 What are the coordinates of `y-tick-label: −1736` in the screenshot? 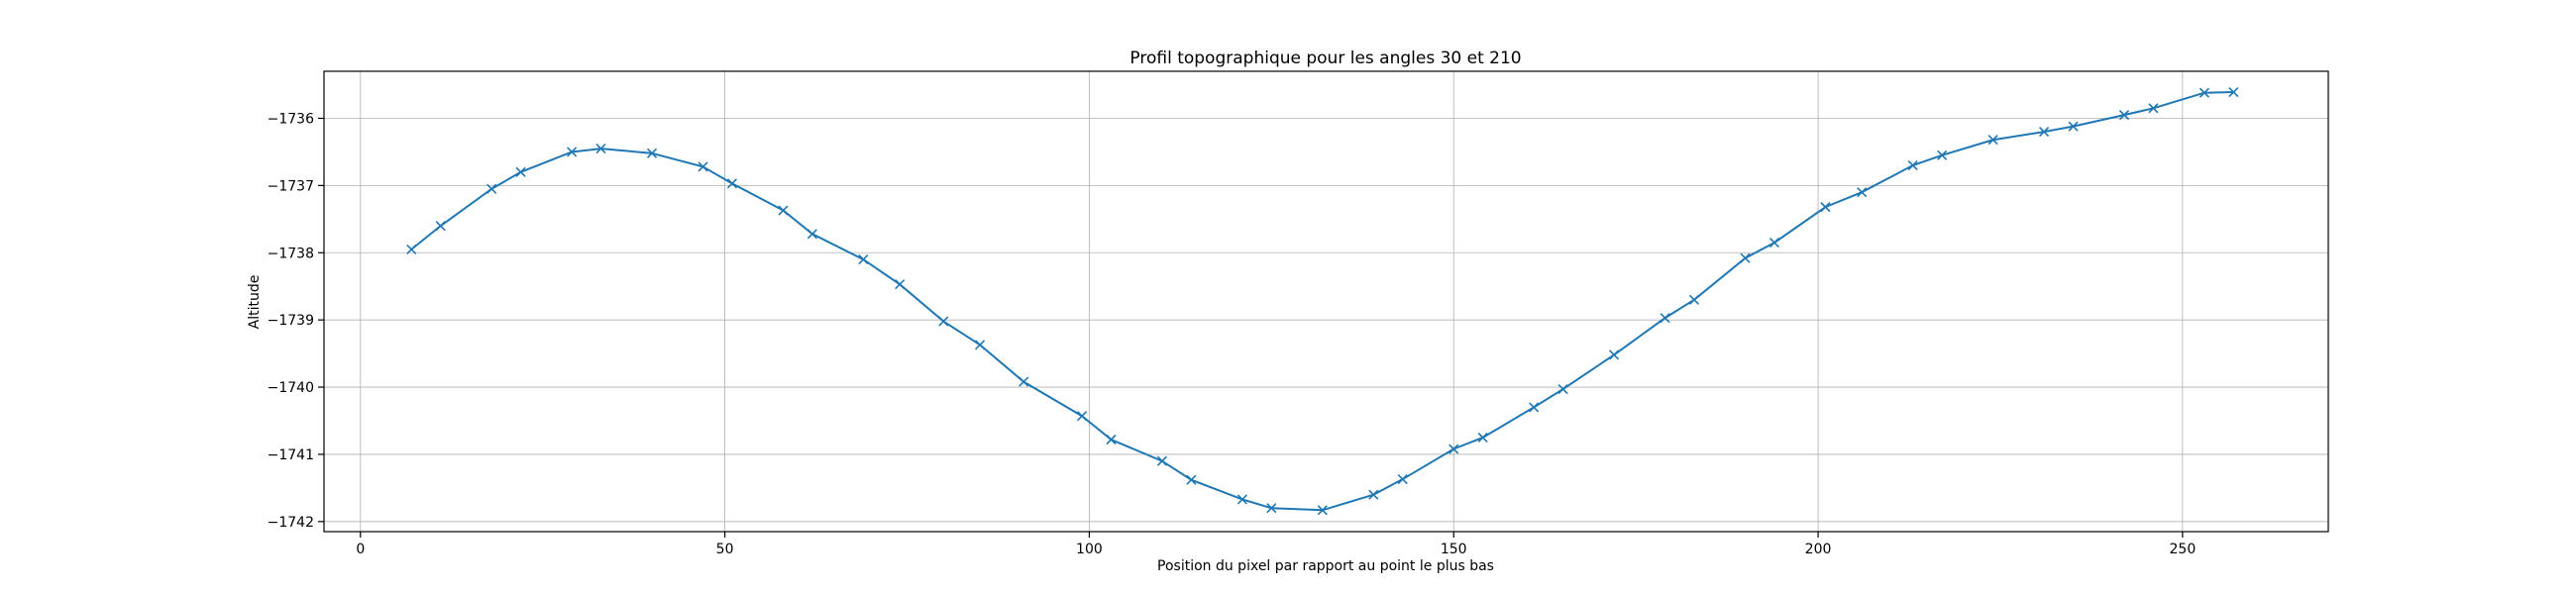 It's located at (291, 120).